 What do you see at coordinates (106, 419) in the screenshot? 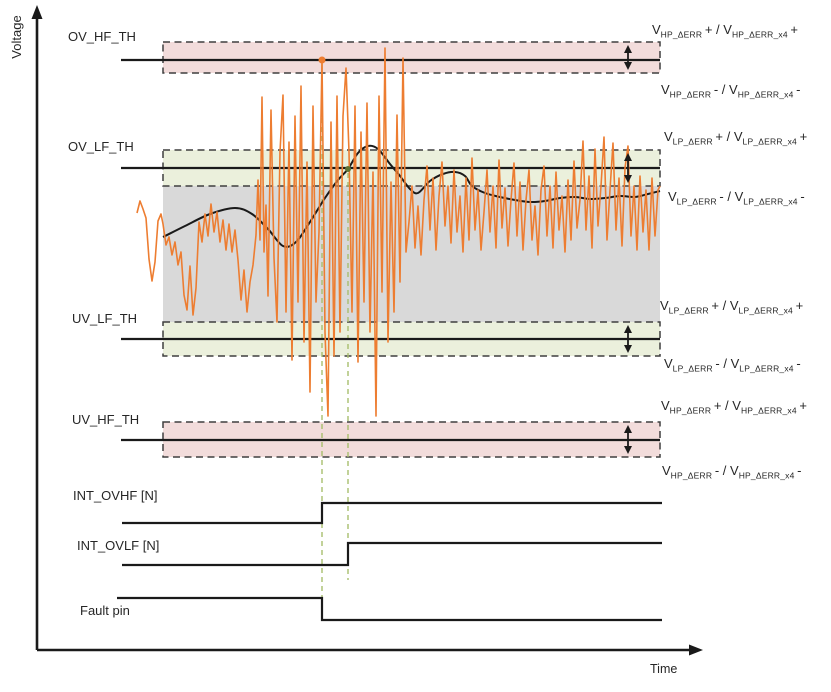
I see `uv-hf-th-label: UV_HF_TH` at bounding box center [106, 419].